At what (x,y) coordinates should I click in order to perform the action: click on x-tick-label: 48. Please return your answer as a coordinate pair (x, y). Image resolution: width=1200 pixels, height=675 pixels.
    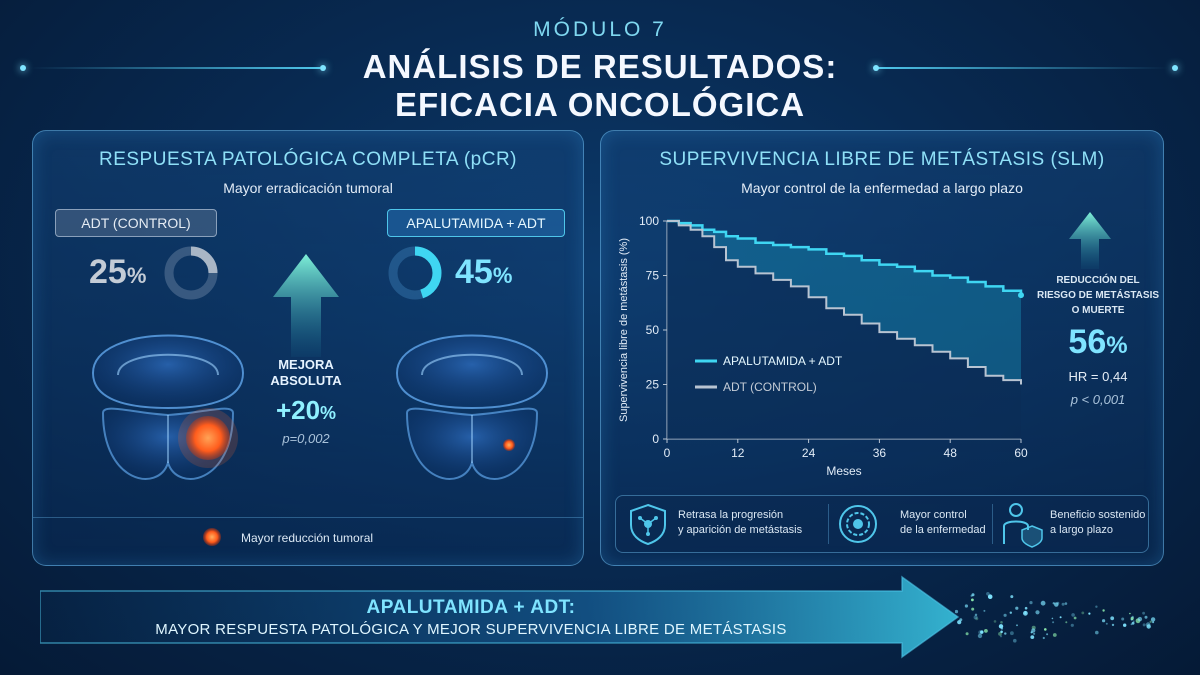
    Looking at the image, I should click on (951, 453).